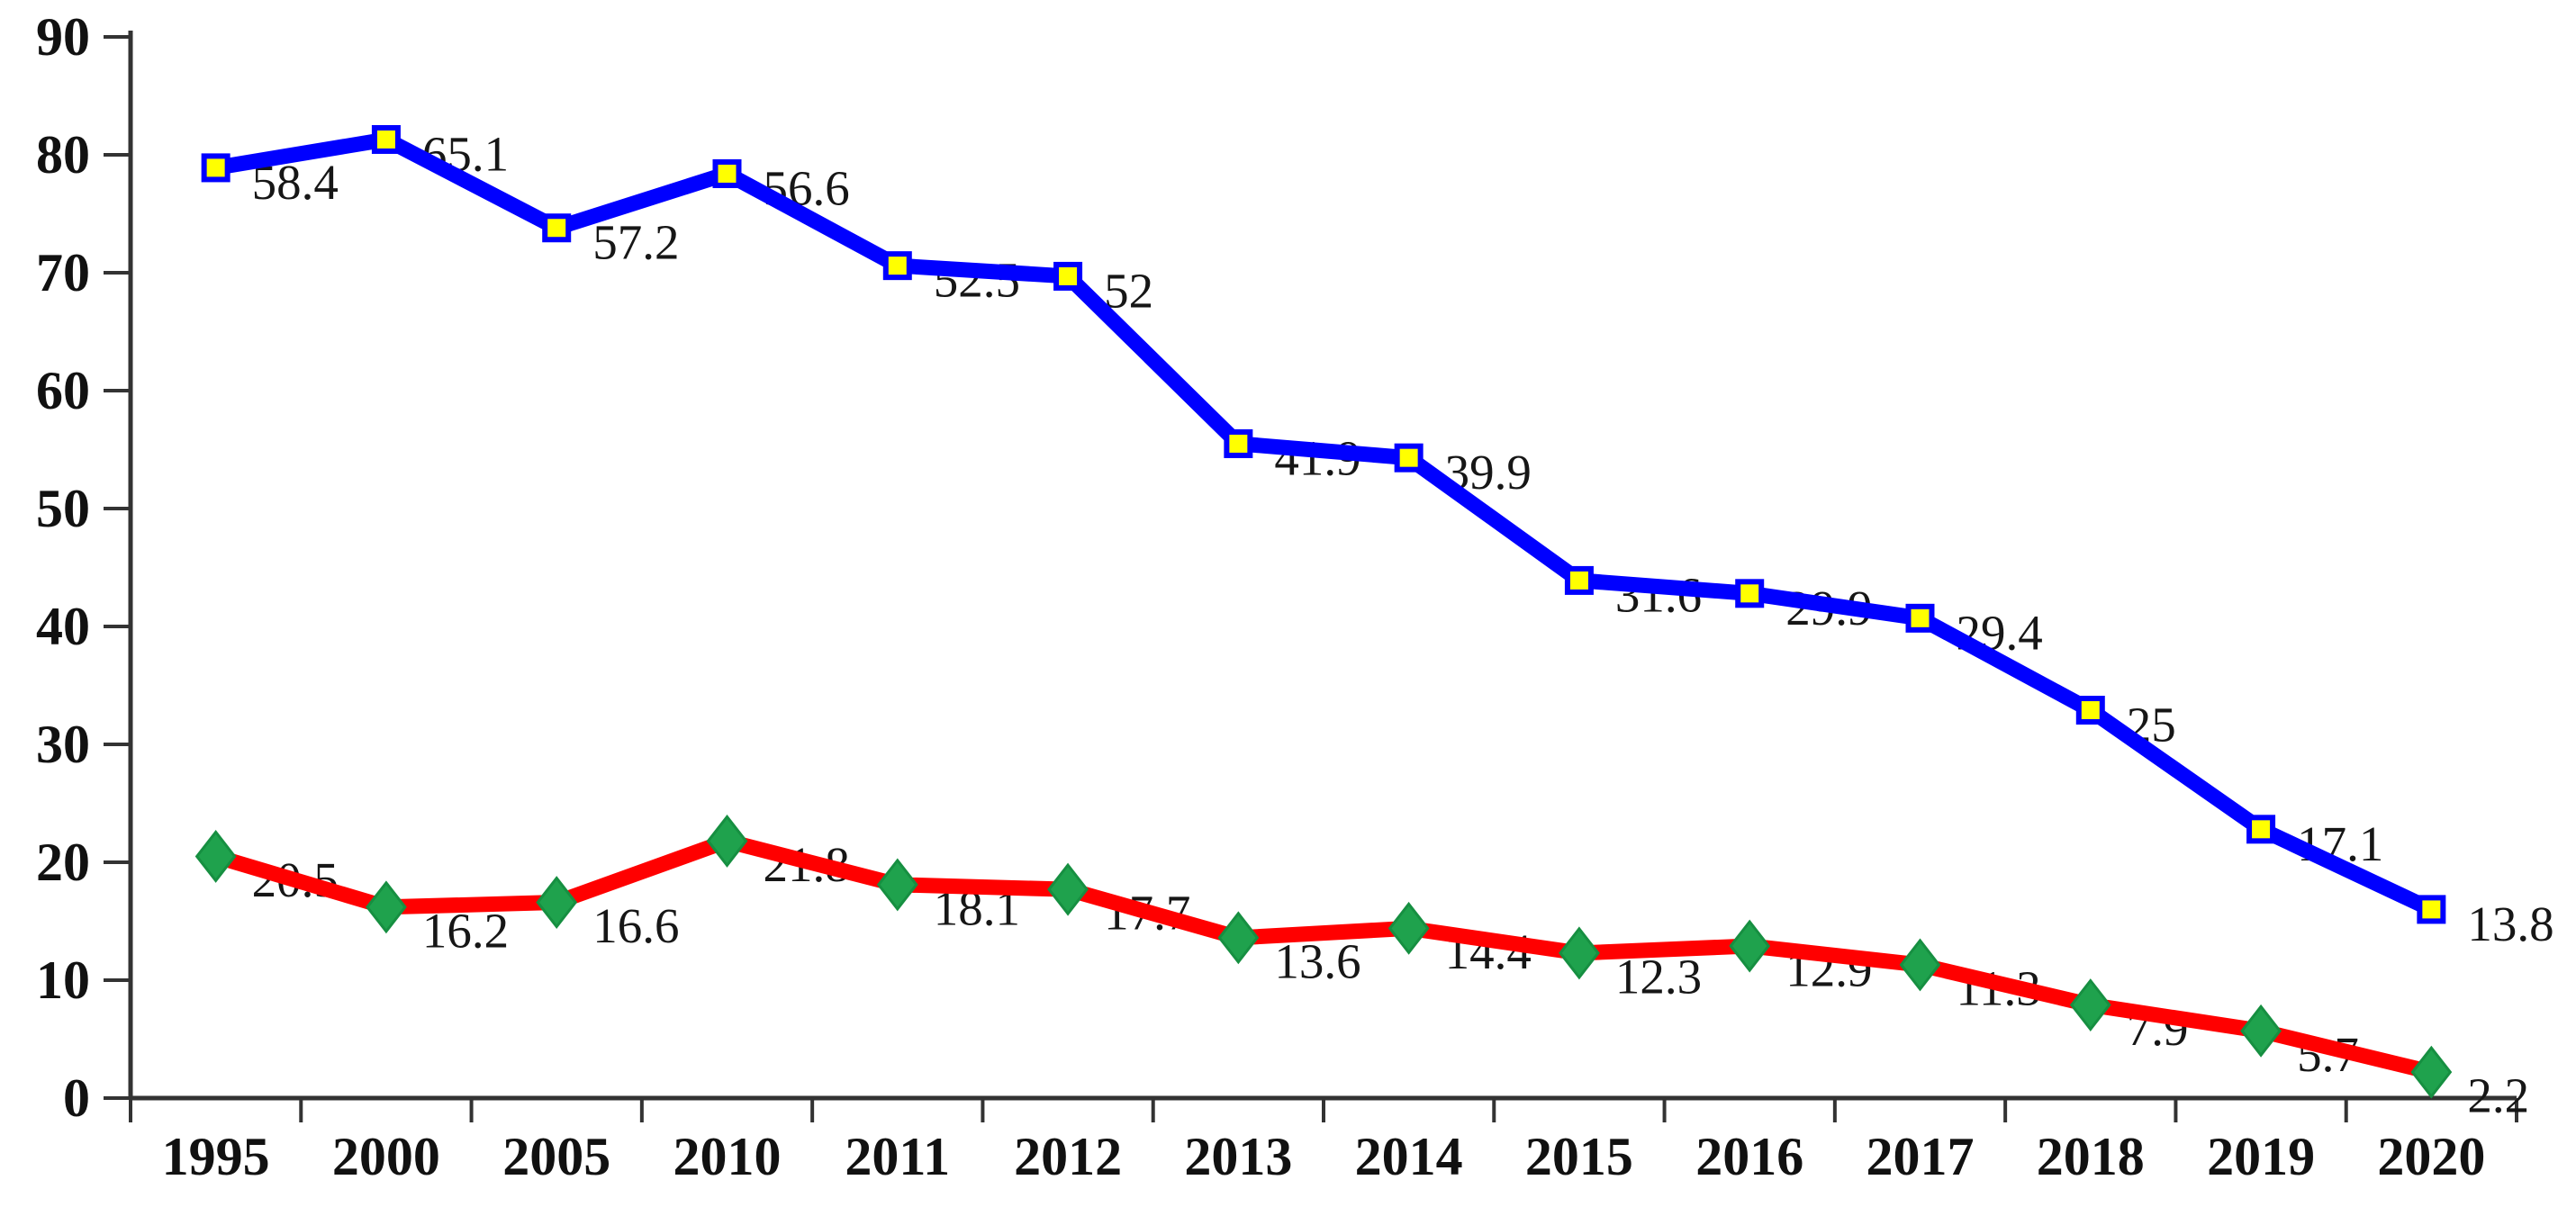 Image resolution: width=2576 pixels, height=1216 pixels. I want to click on diamond-marker-2000, so click(386, 907).